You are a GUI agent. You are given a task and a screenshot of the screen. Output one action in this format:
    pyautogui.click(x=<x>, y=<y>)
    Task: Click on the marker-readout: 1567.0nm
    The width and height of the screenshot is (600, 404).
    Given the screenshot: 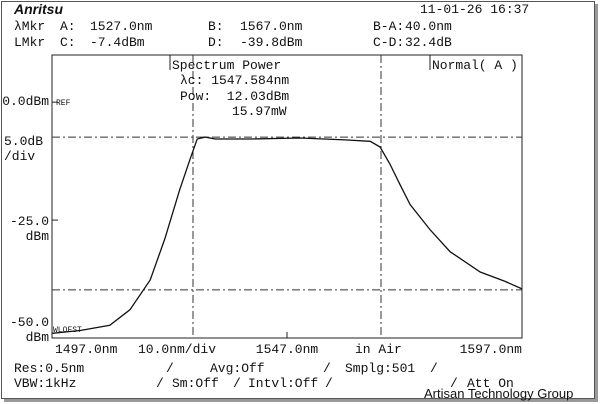 What is the action you would take?
    pyautogui.click(x=271, y=26)
    